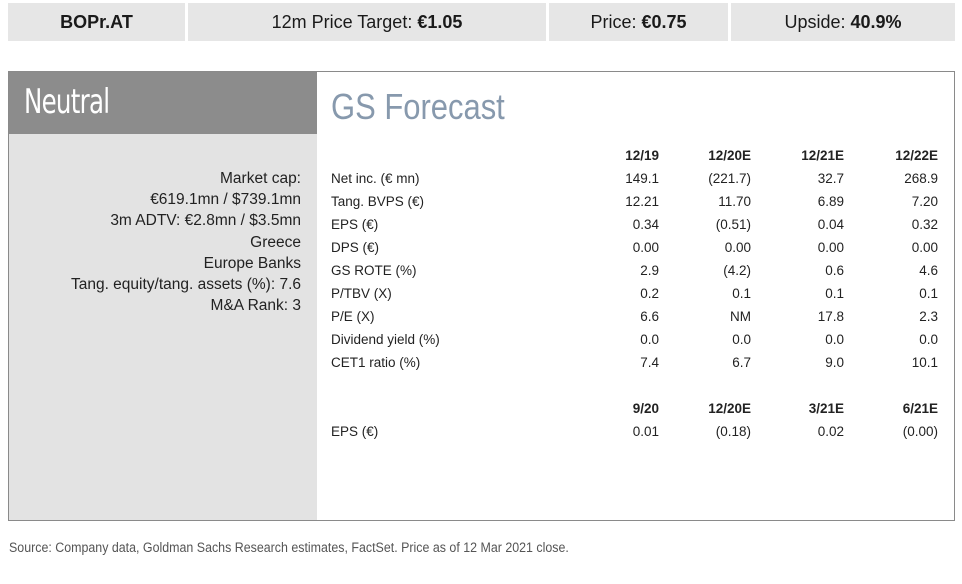  I want to click on row-label: Dividend yield (%), so click(385, 339).